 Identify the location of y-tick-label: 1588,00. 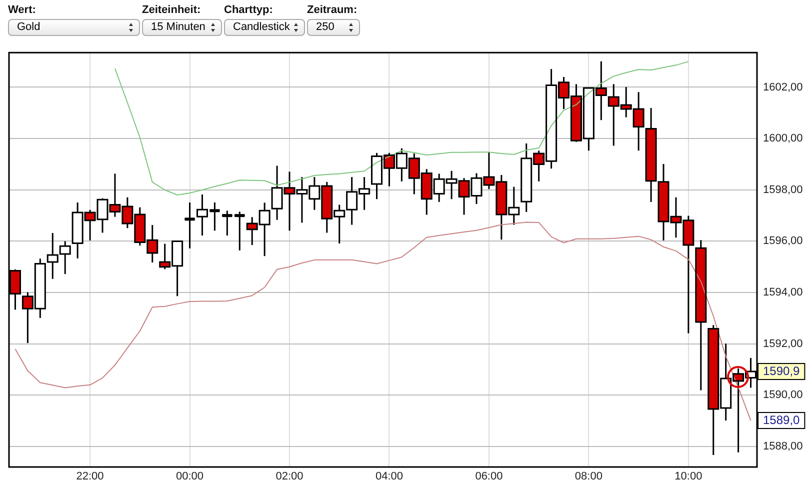
(783, 446).